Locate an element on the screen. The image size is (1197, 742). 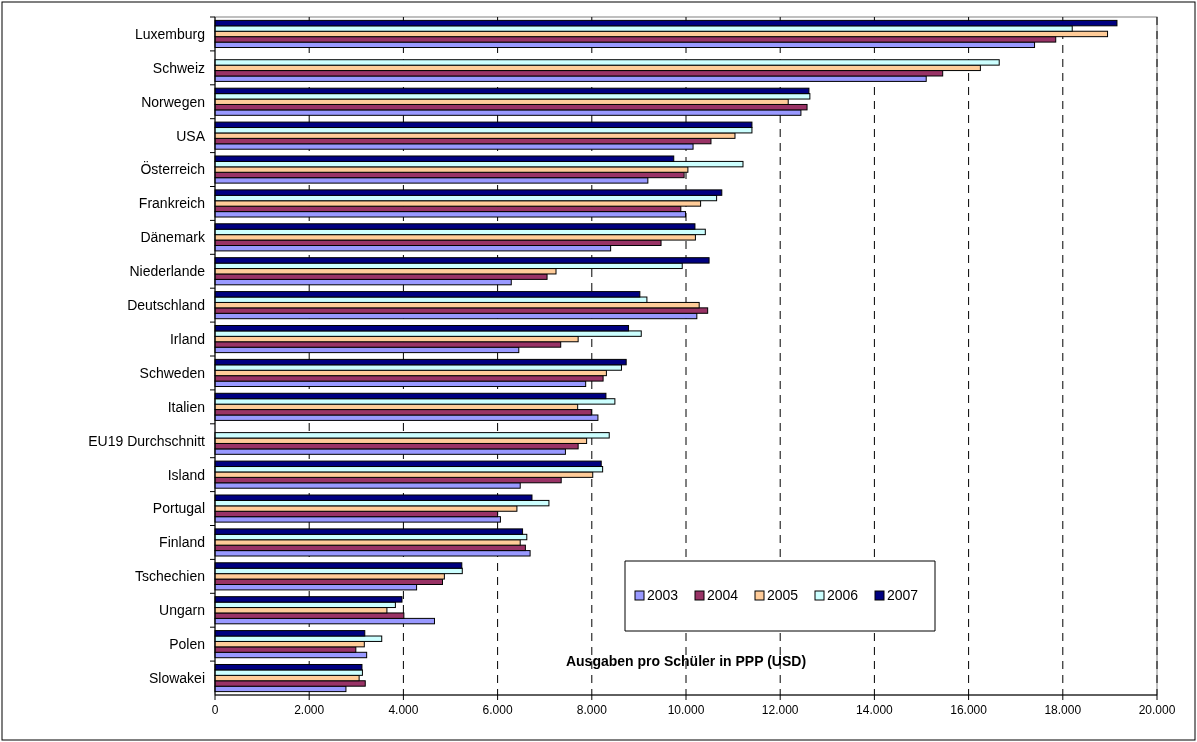
x-tick-label: 6.000 is located at coordinates (497, 710).